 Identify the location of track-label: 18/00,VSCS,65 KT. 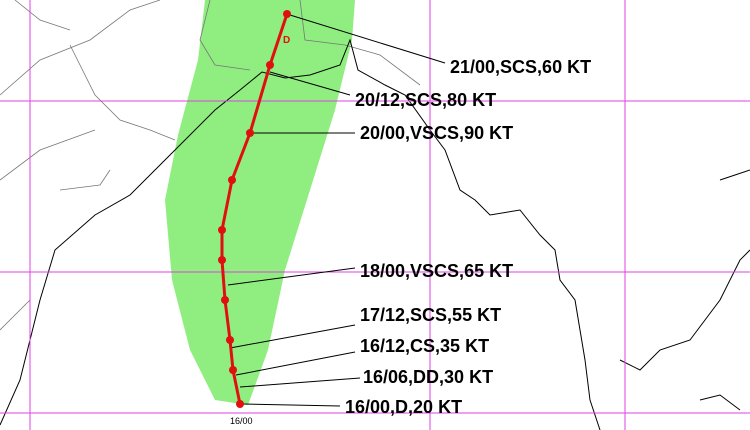
(436, 271).